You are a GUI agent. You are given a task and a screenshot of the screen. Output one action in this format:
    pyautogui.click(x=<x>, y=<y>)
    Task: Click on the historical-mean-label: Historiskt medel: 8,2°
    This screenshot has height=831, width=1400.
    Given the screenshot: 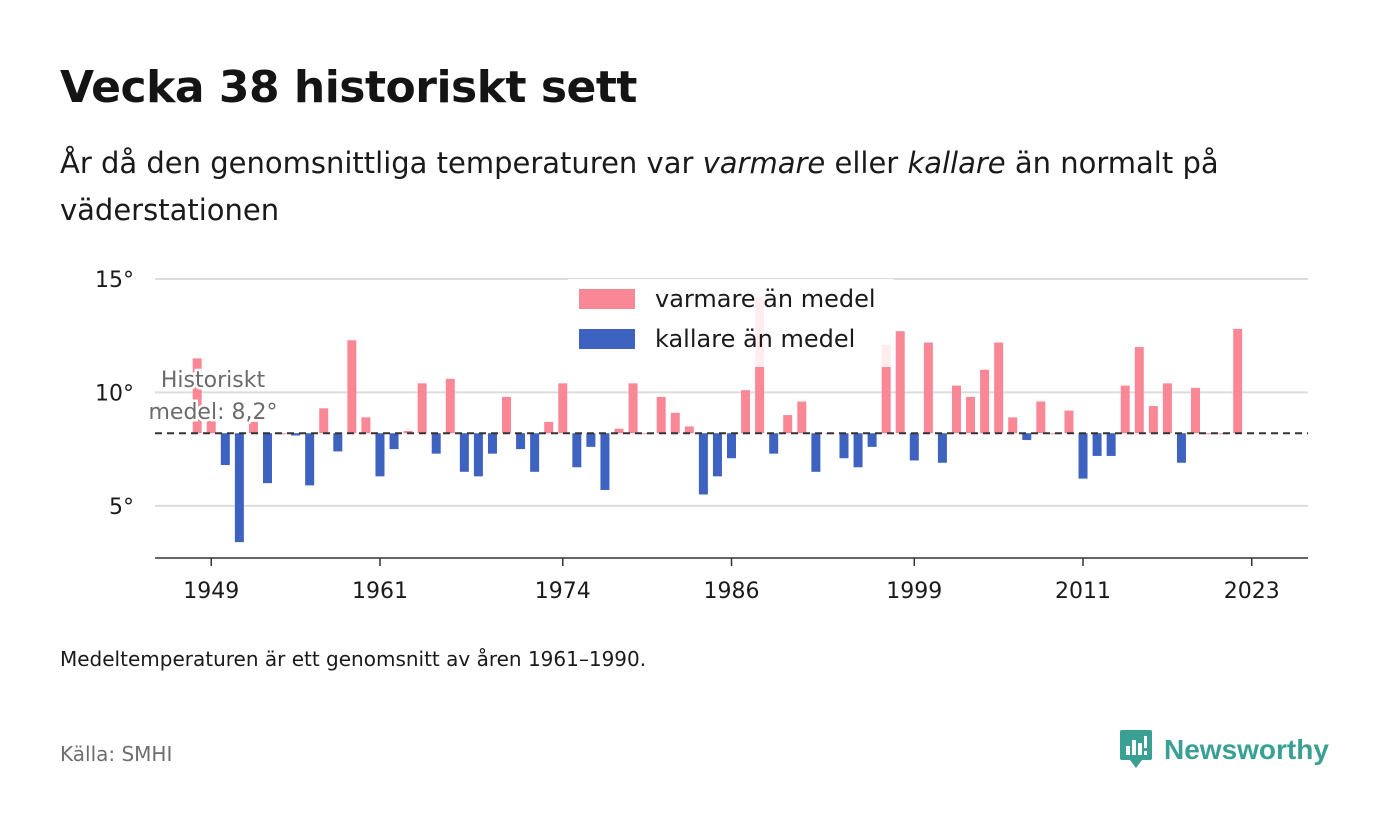 What is the action you would take?
    pyautogui.click(x=213, y=397)
    